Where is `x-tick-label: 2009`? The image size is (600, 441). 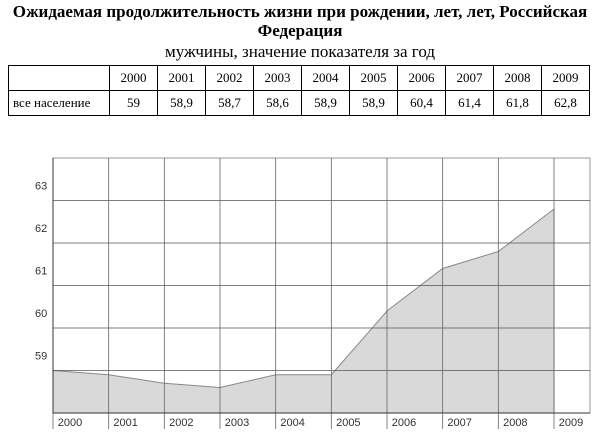
x-tick-label: 2009 is located at coordinates (571, 423).